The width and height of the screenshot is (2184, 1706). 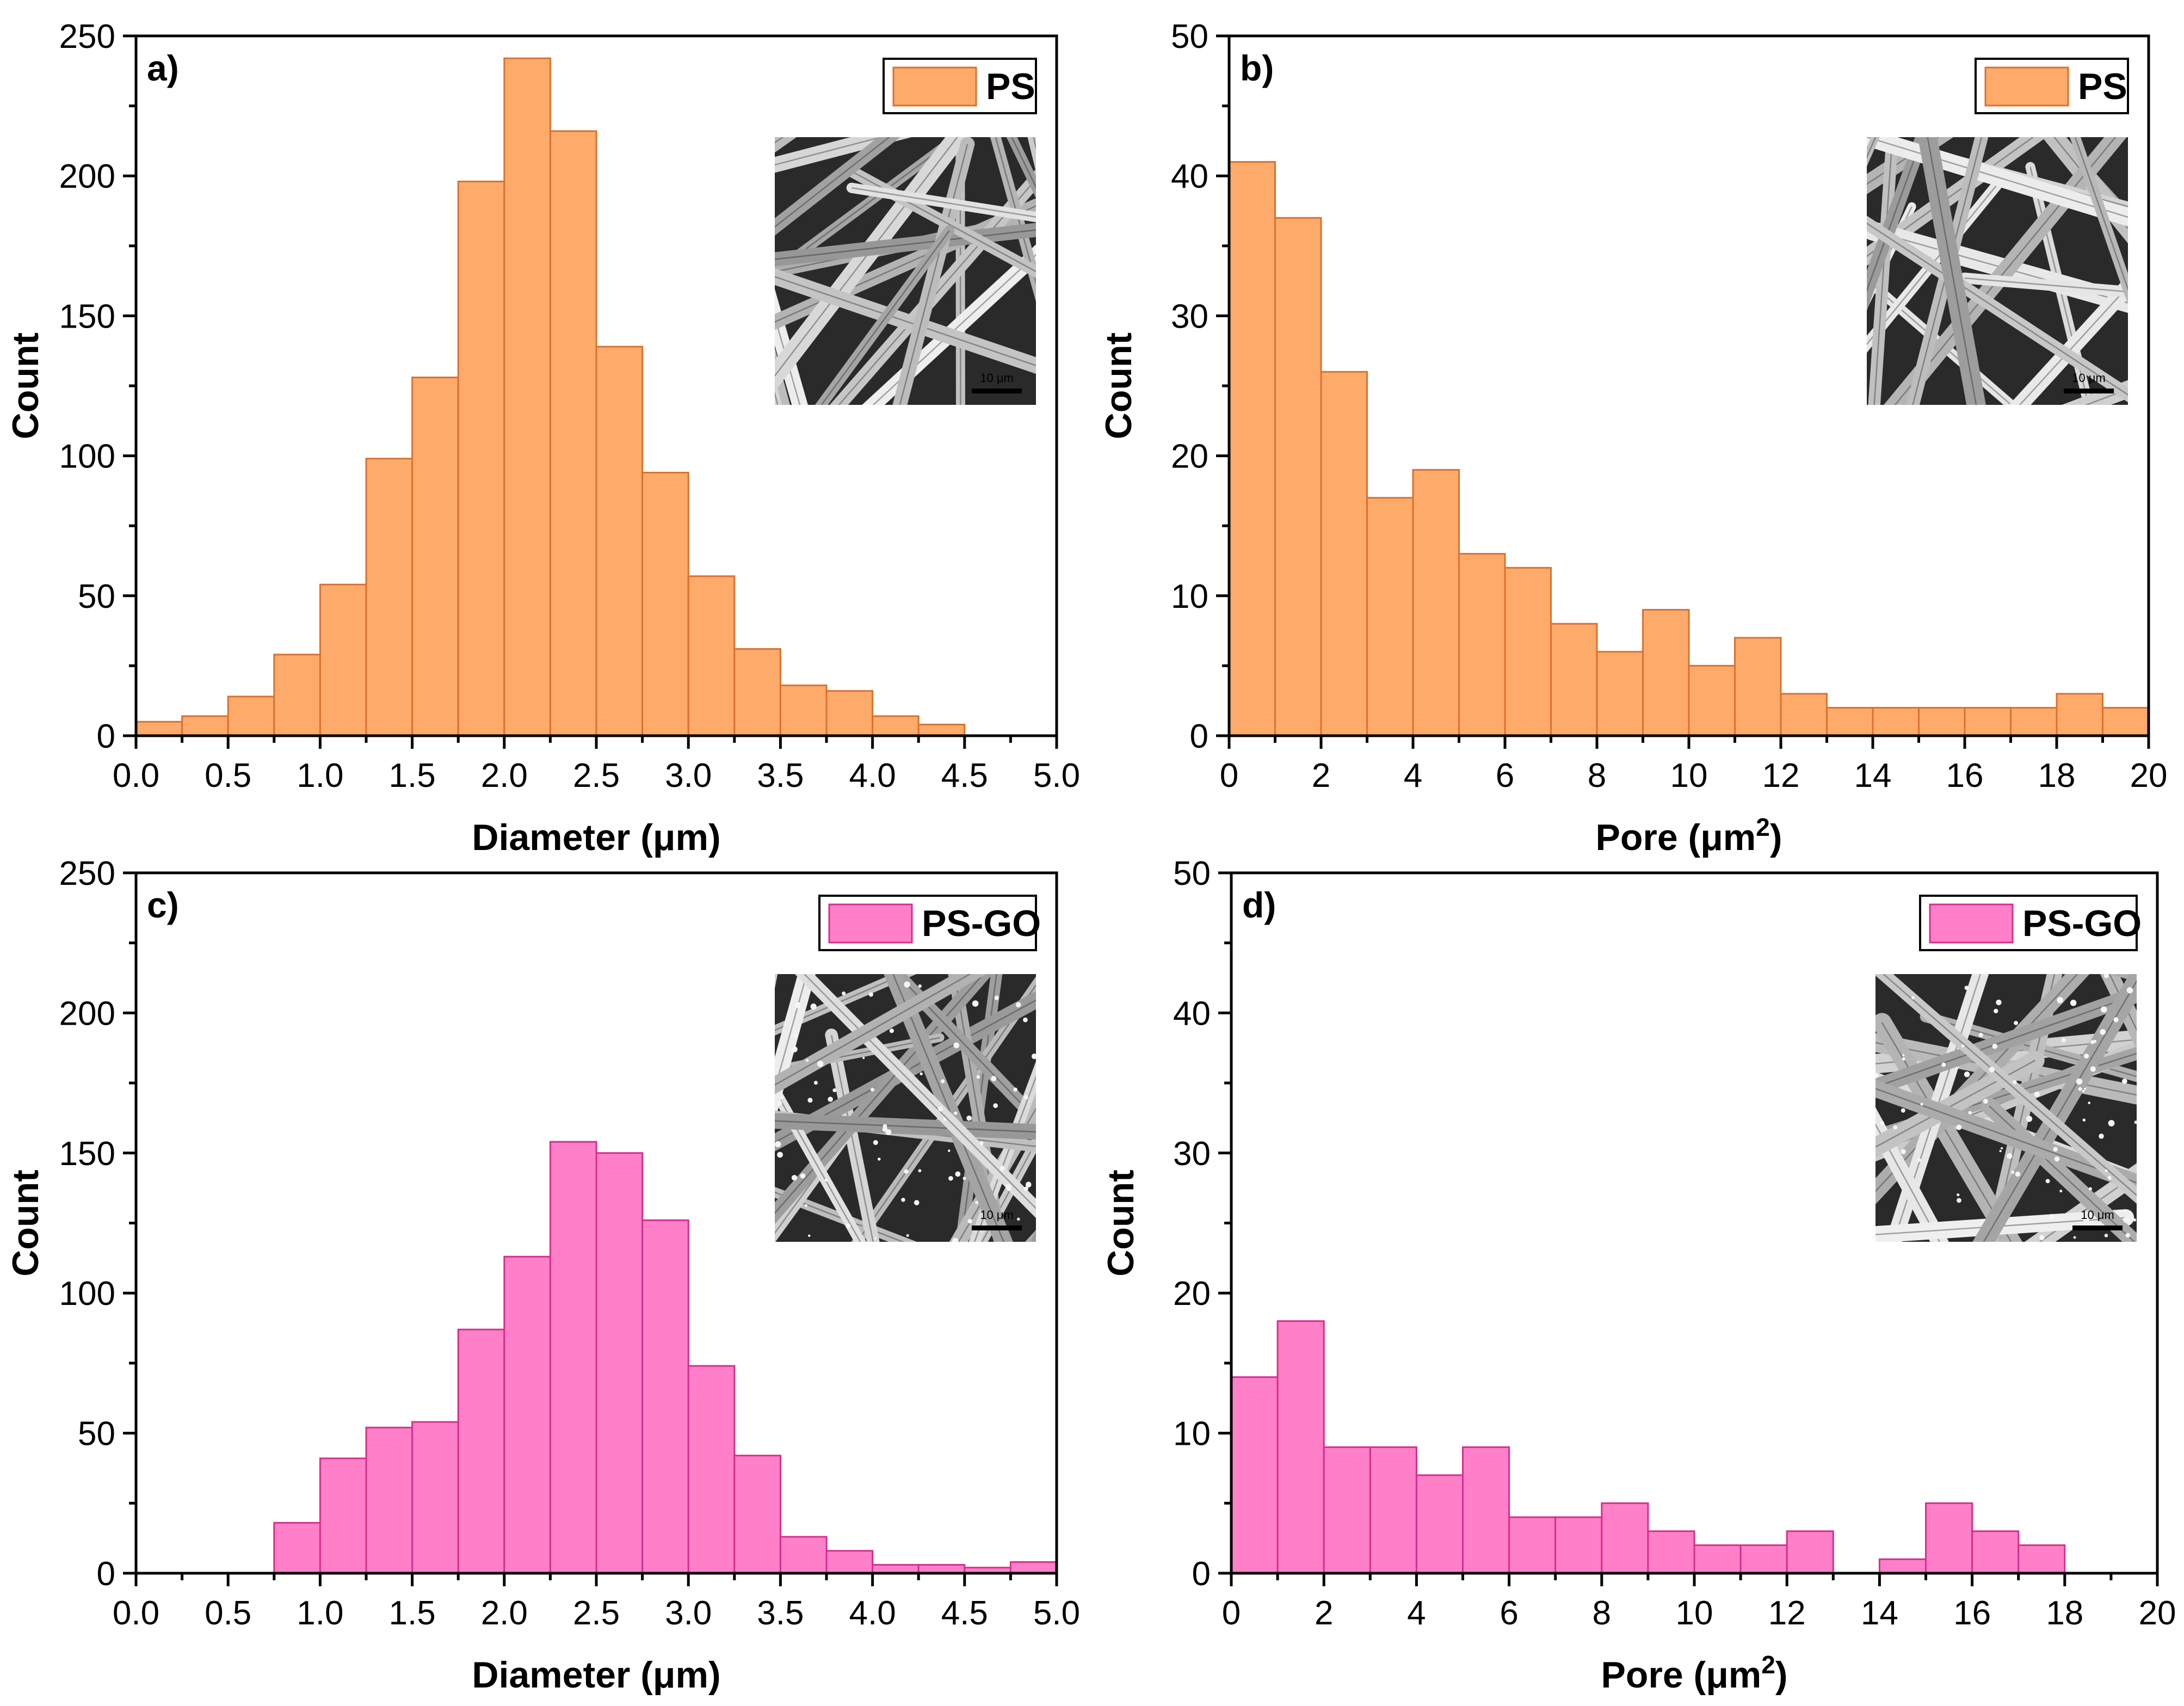 What do you see at coordinates (1192, 1294) in the screenshot?
I see `y-tick-label: 20` at bounding box center [1192, 1294].